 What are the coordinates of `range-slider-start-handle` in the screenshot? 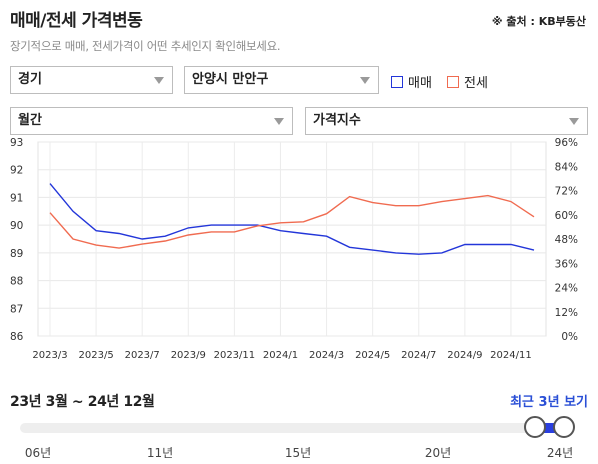 It's located at (535, 427).